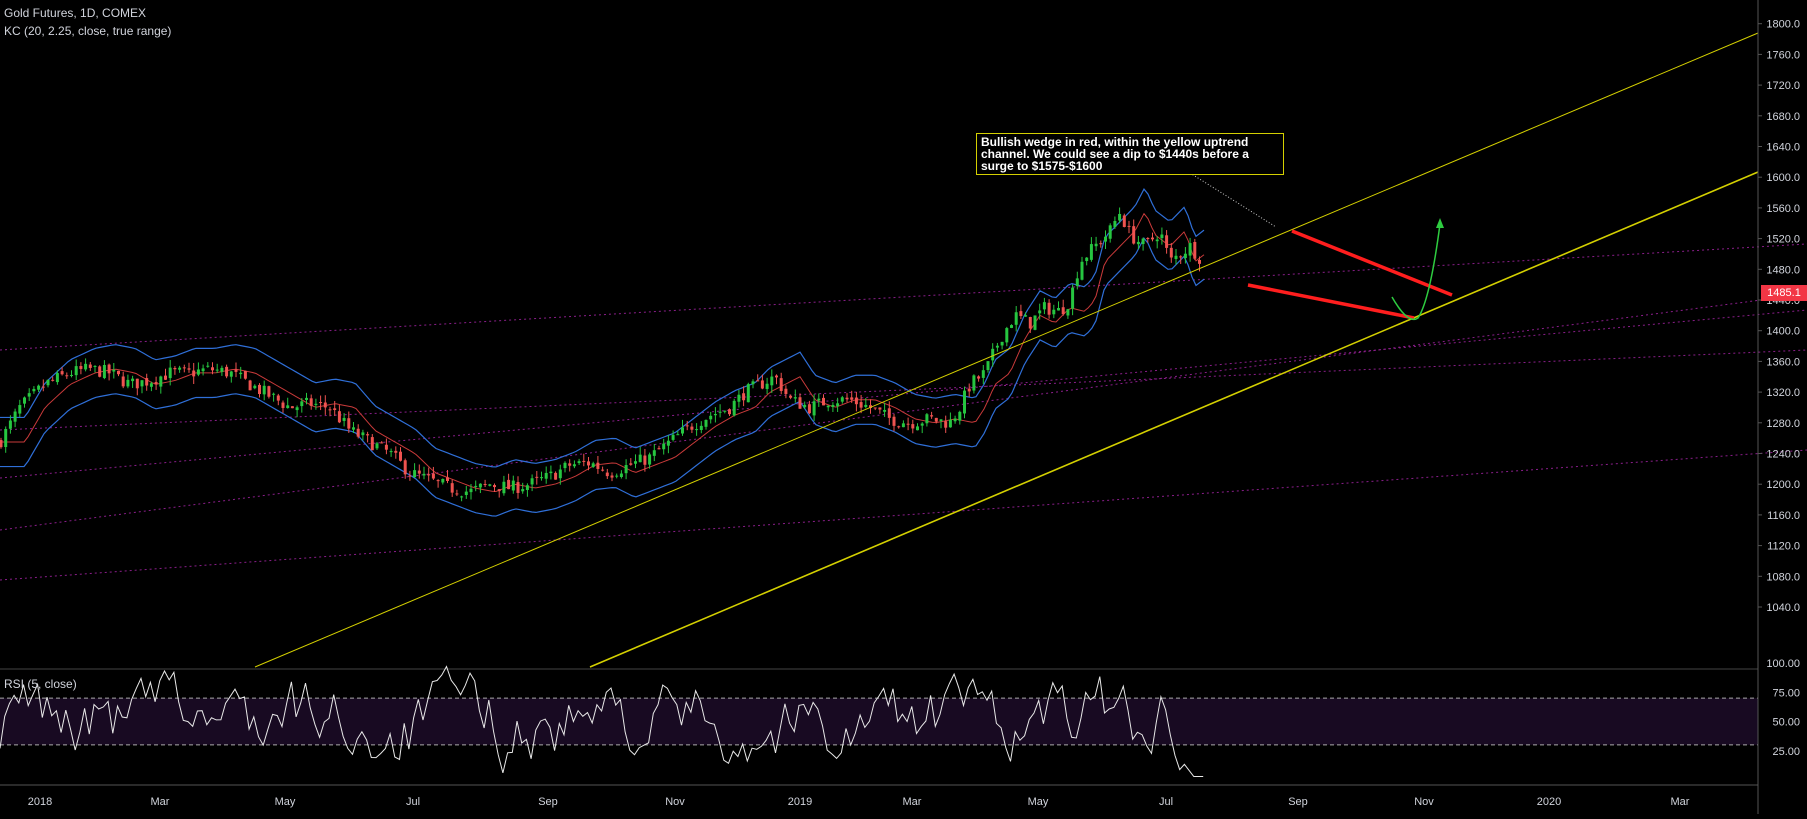 The image size is (1807, 819). I want to click on rsi-tick-label: 100.00, so click(1783, 664).